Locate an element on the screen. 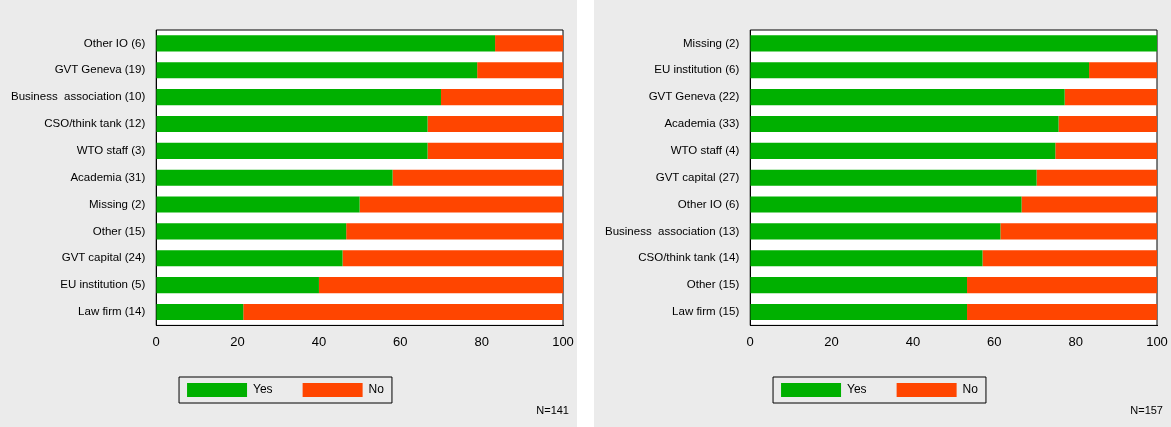 The height and width of the screenshot is (427, 1171). y-tick-label: EU institution (6) is located at coordinates (697, 69).